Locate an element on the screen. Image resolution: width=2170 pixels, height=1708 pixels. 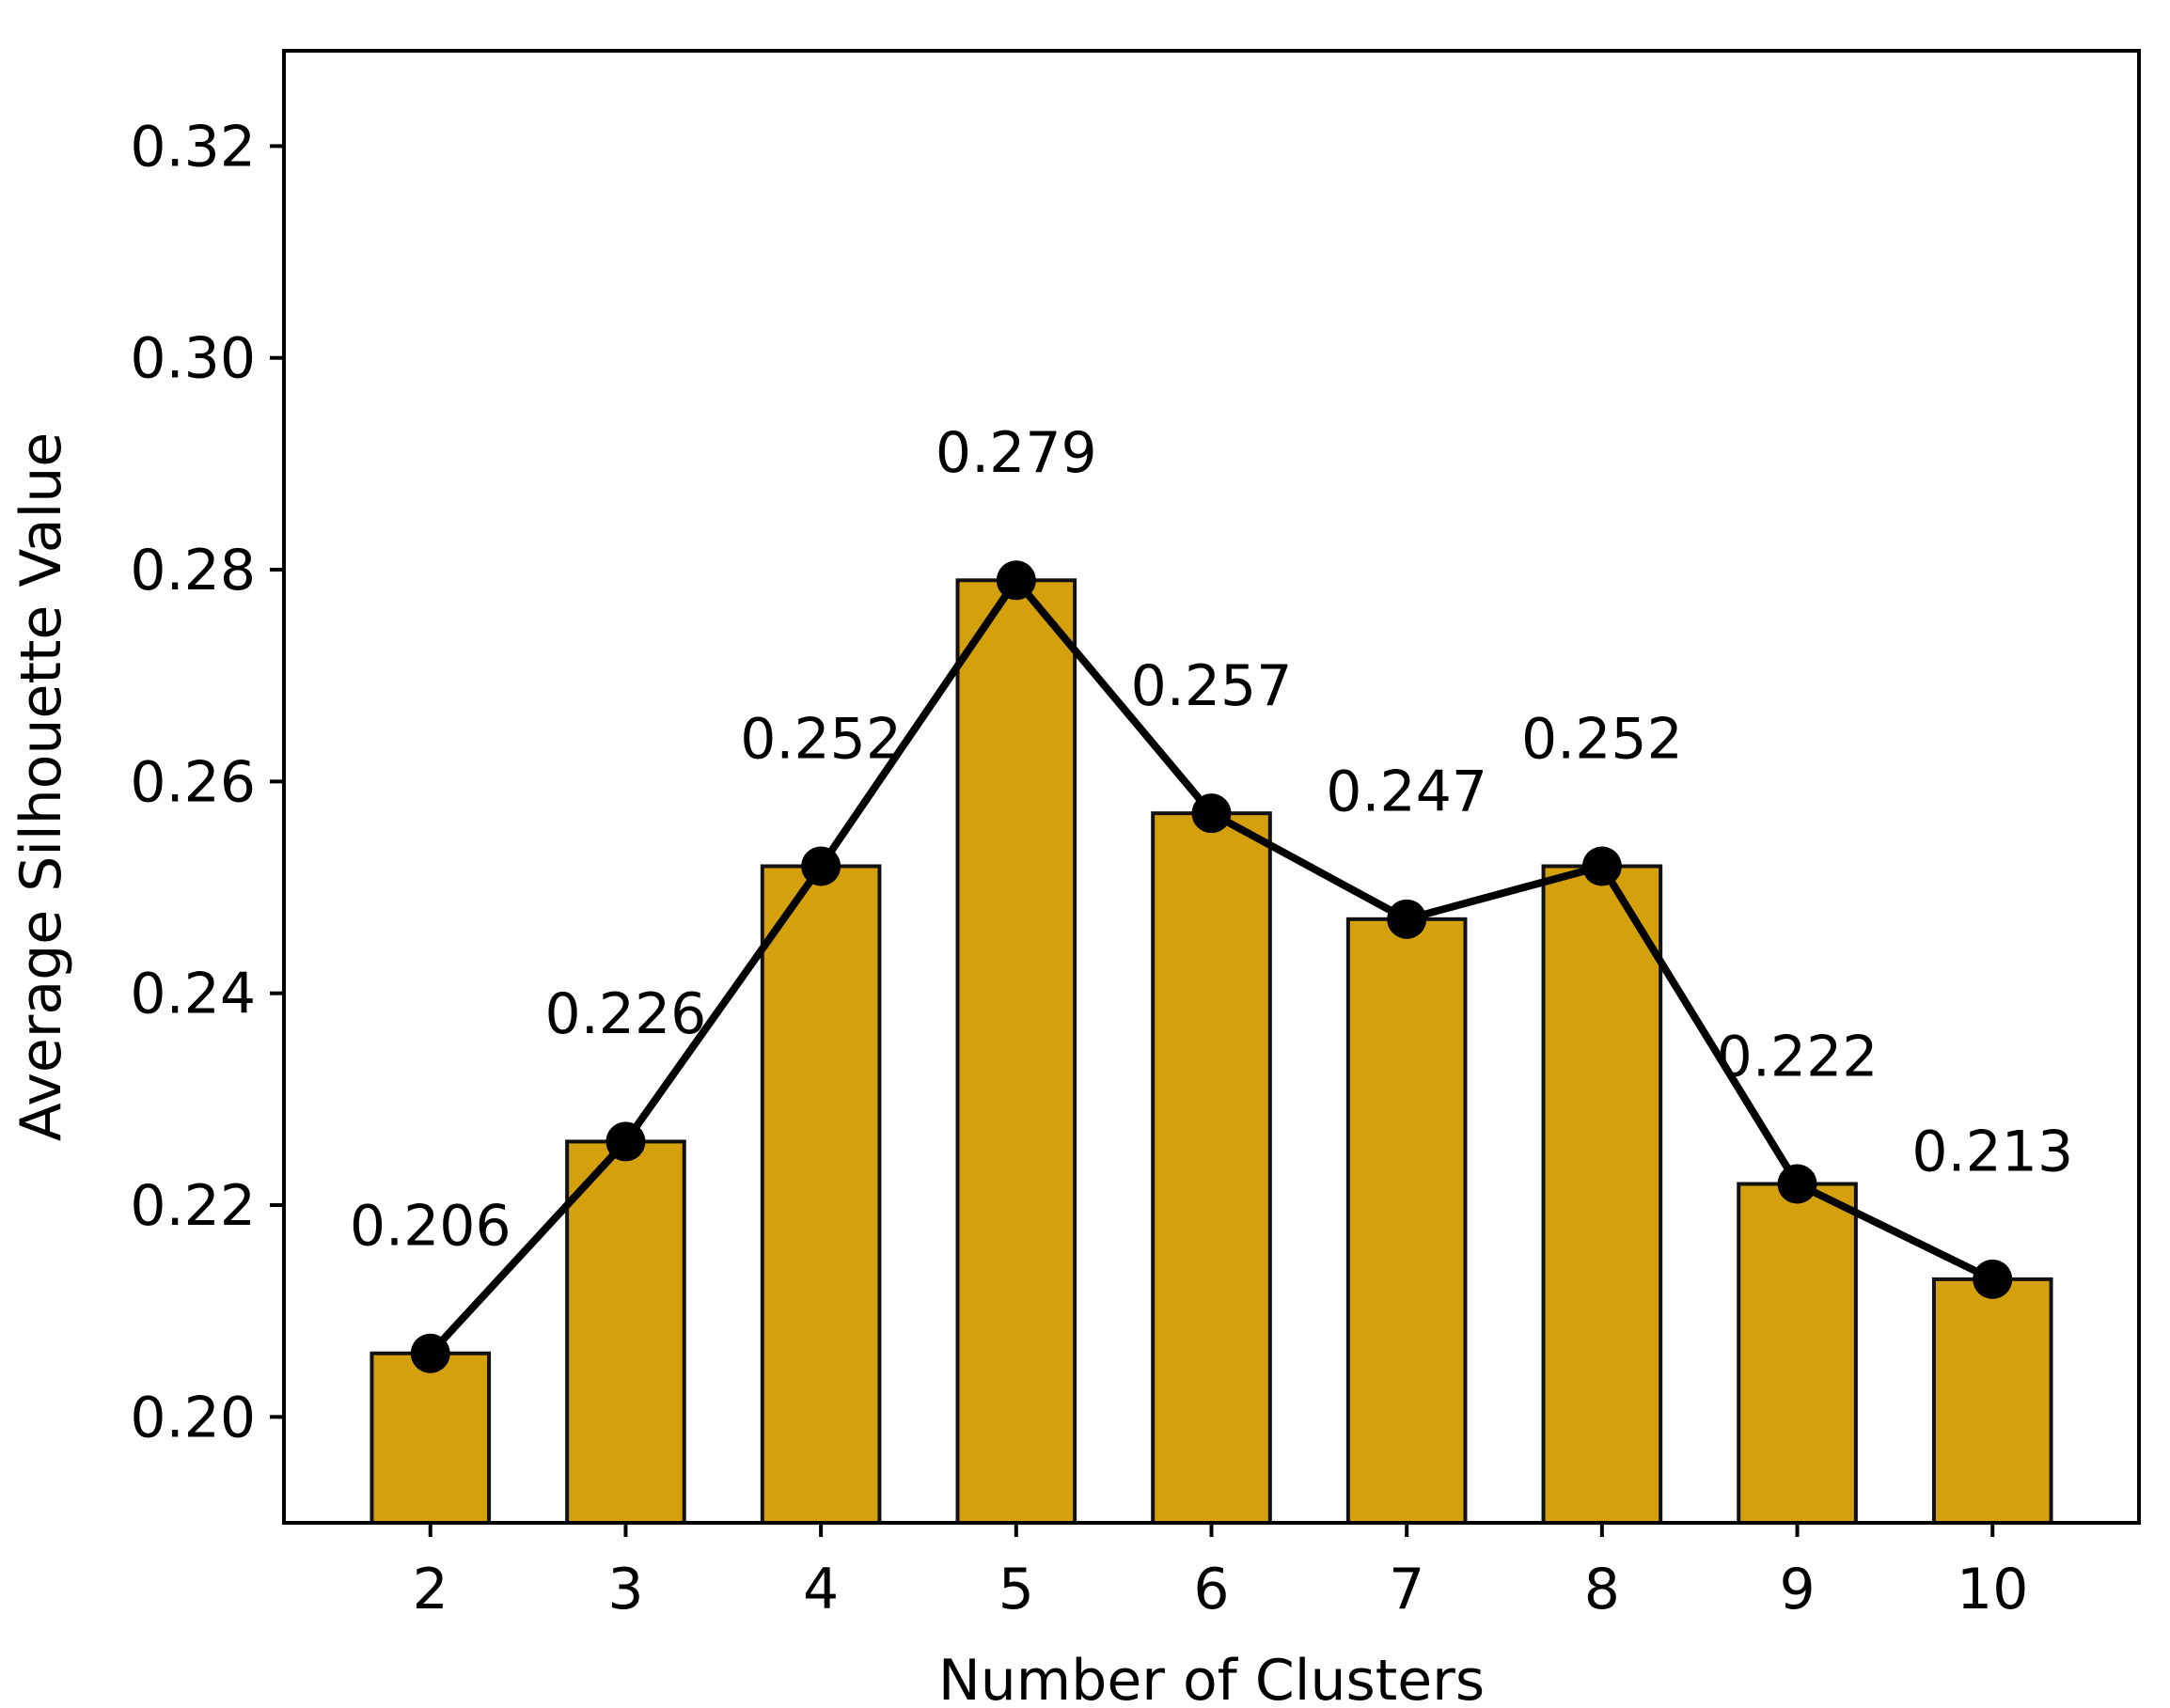
data-label-7: 0.247 is located at coordinates (1406, 792).